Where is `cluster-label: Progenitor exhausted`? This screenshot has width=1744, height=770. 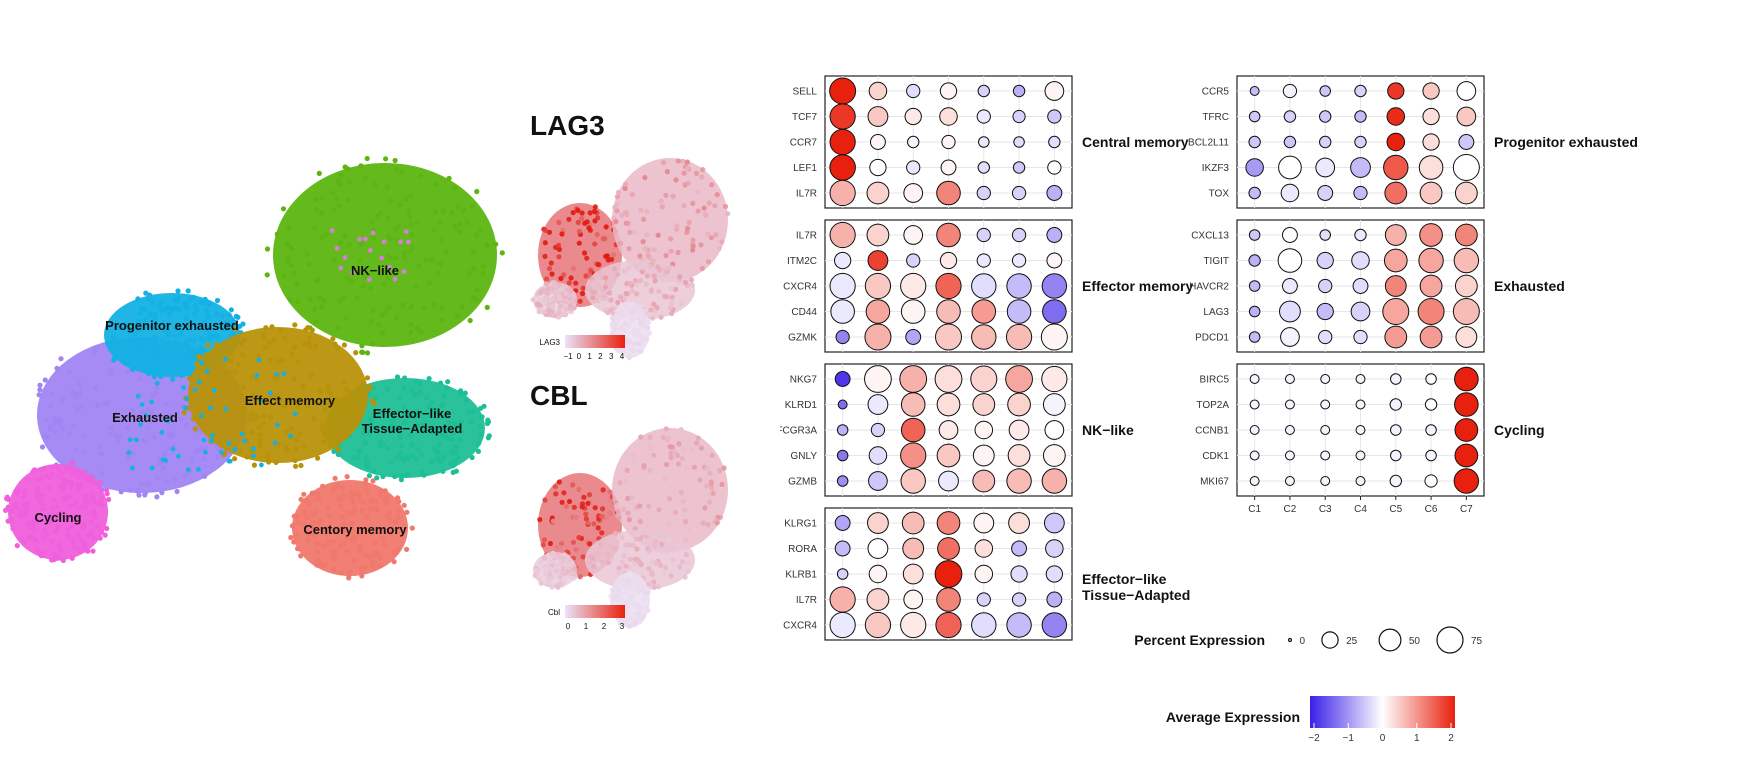 cluster-label: Progenitor exhausted is located at coordinates (172, 325).